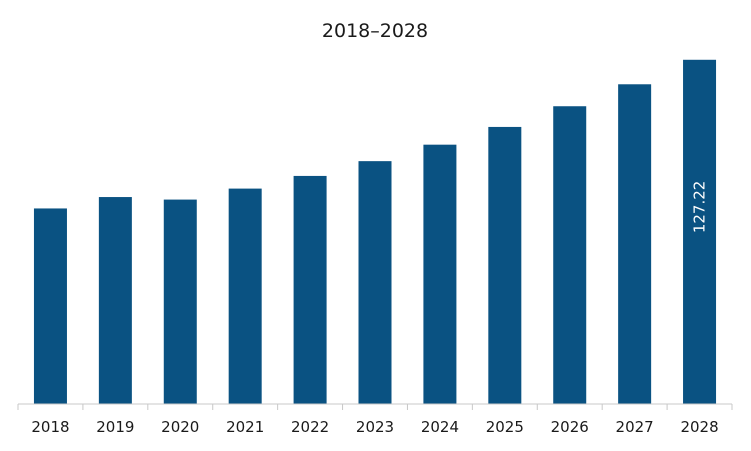 The height and width of the screenshot is (451, 751). Describe the element at coordinates (115, 427) in the screenshot. I see `x-tick-label-2019: 2019` at that location.